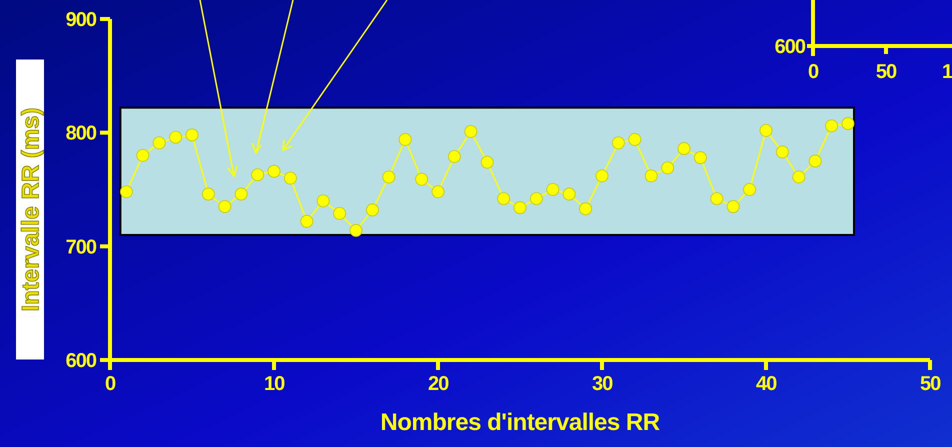  Describe the element at coordinates (931, 384) in the screenshot. I see `x-tick-label: 50` at that location.